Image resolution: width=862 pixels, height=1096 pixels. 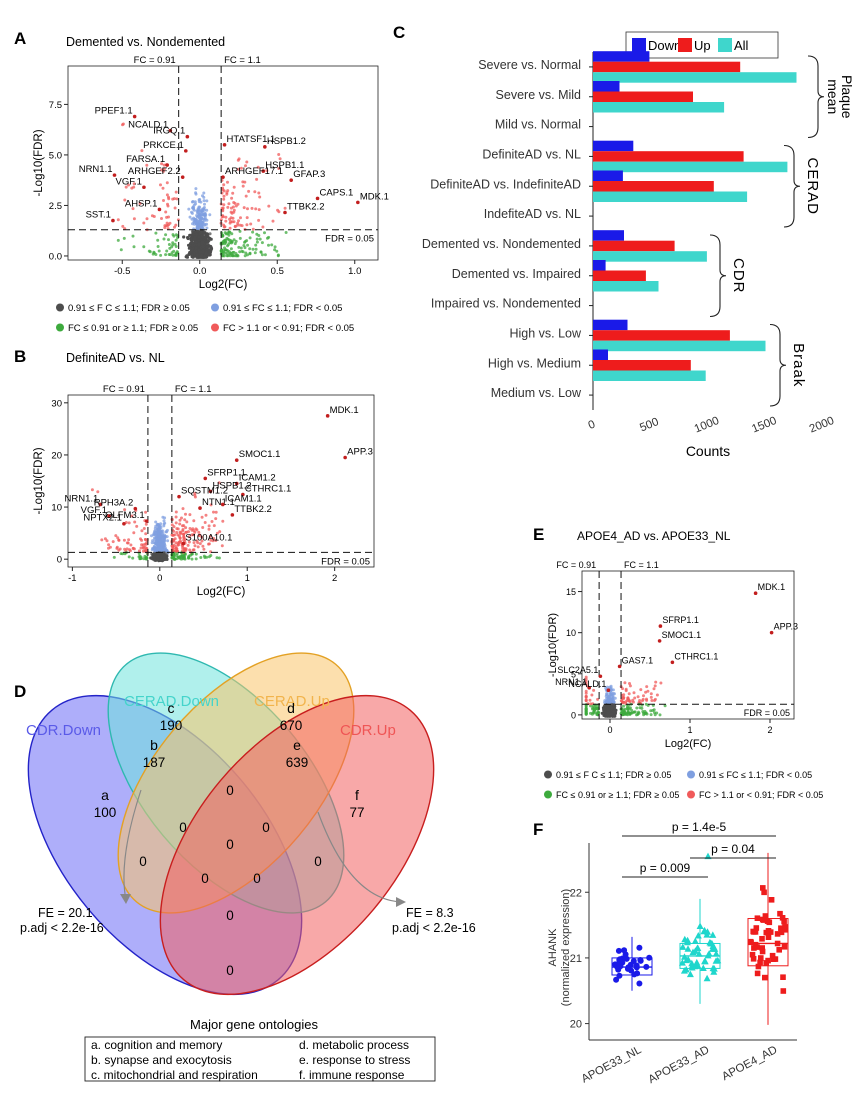 What do you see at coordinates (39, 480) in the screenshot?
I see `y-axis-label: -Log10(FDR)` at bounding box center [39, 480].